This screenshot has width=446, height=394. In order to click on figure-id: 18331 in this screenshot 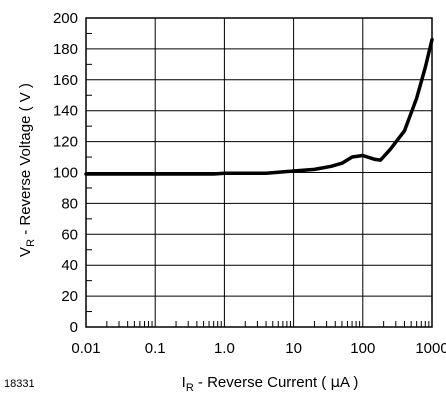, I will do `click(19, 384)`.